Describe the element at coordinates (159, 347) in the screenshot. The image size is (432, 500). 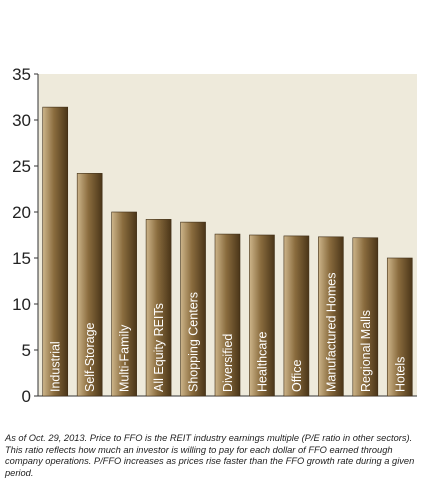
I see `bar-category-label: All Equity REITs` at that location.